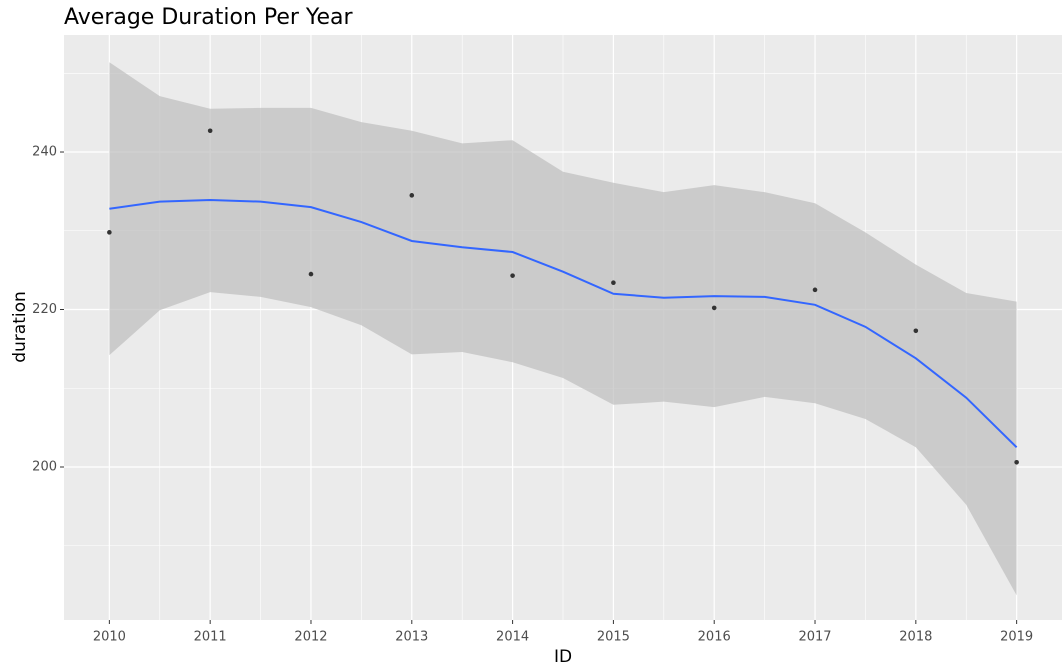 This screenshot has width=1062, height=668. Describe the element at coordinates (512, 637) in the screenshot. I see `x-tick-label: 2014` at that location.